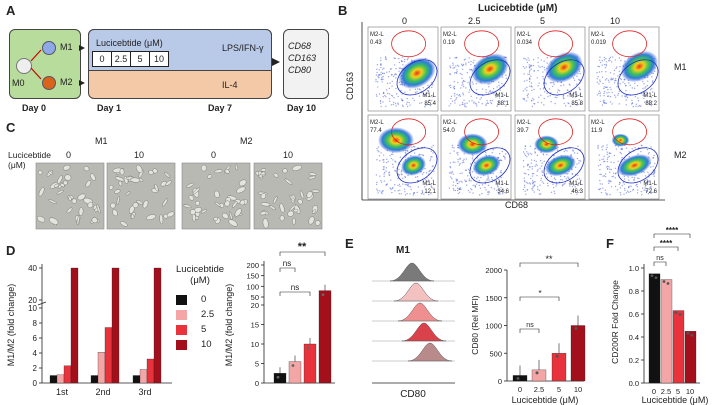  What do you see at coordinates (503, 192) in the screenshot?
I see `flow-gate-value: 34.6` at bounding box center [503, 192].